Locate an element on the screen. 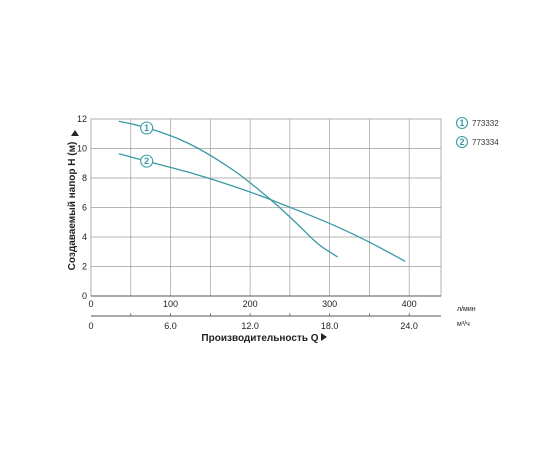  x-axis-title: Производительность Q is located at coordinates (259, 338).